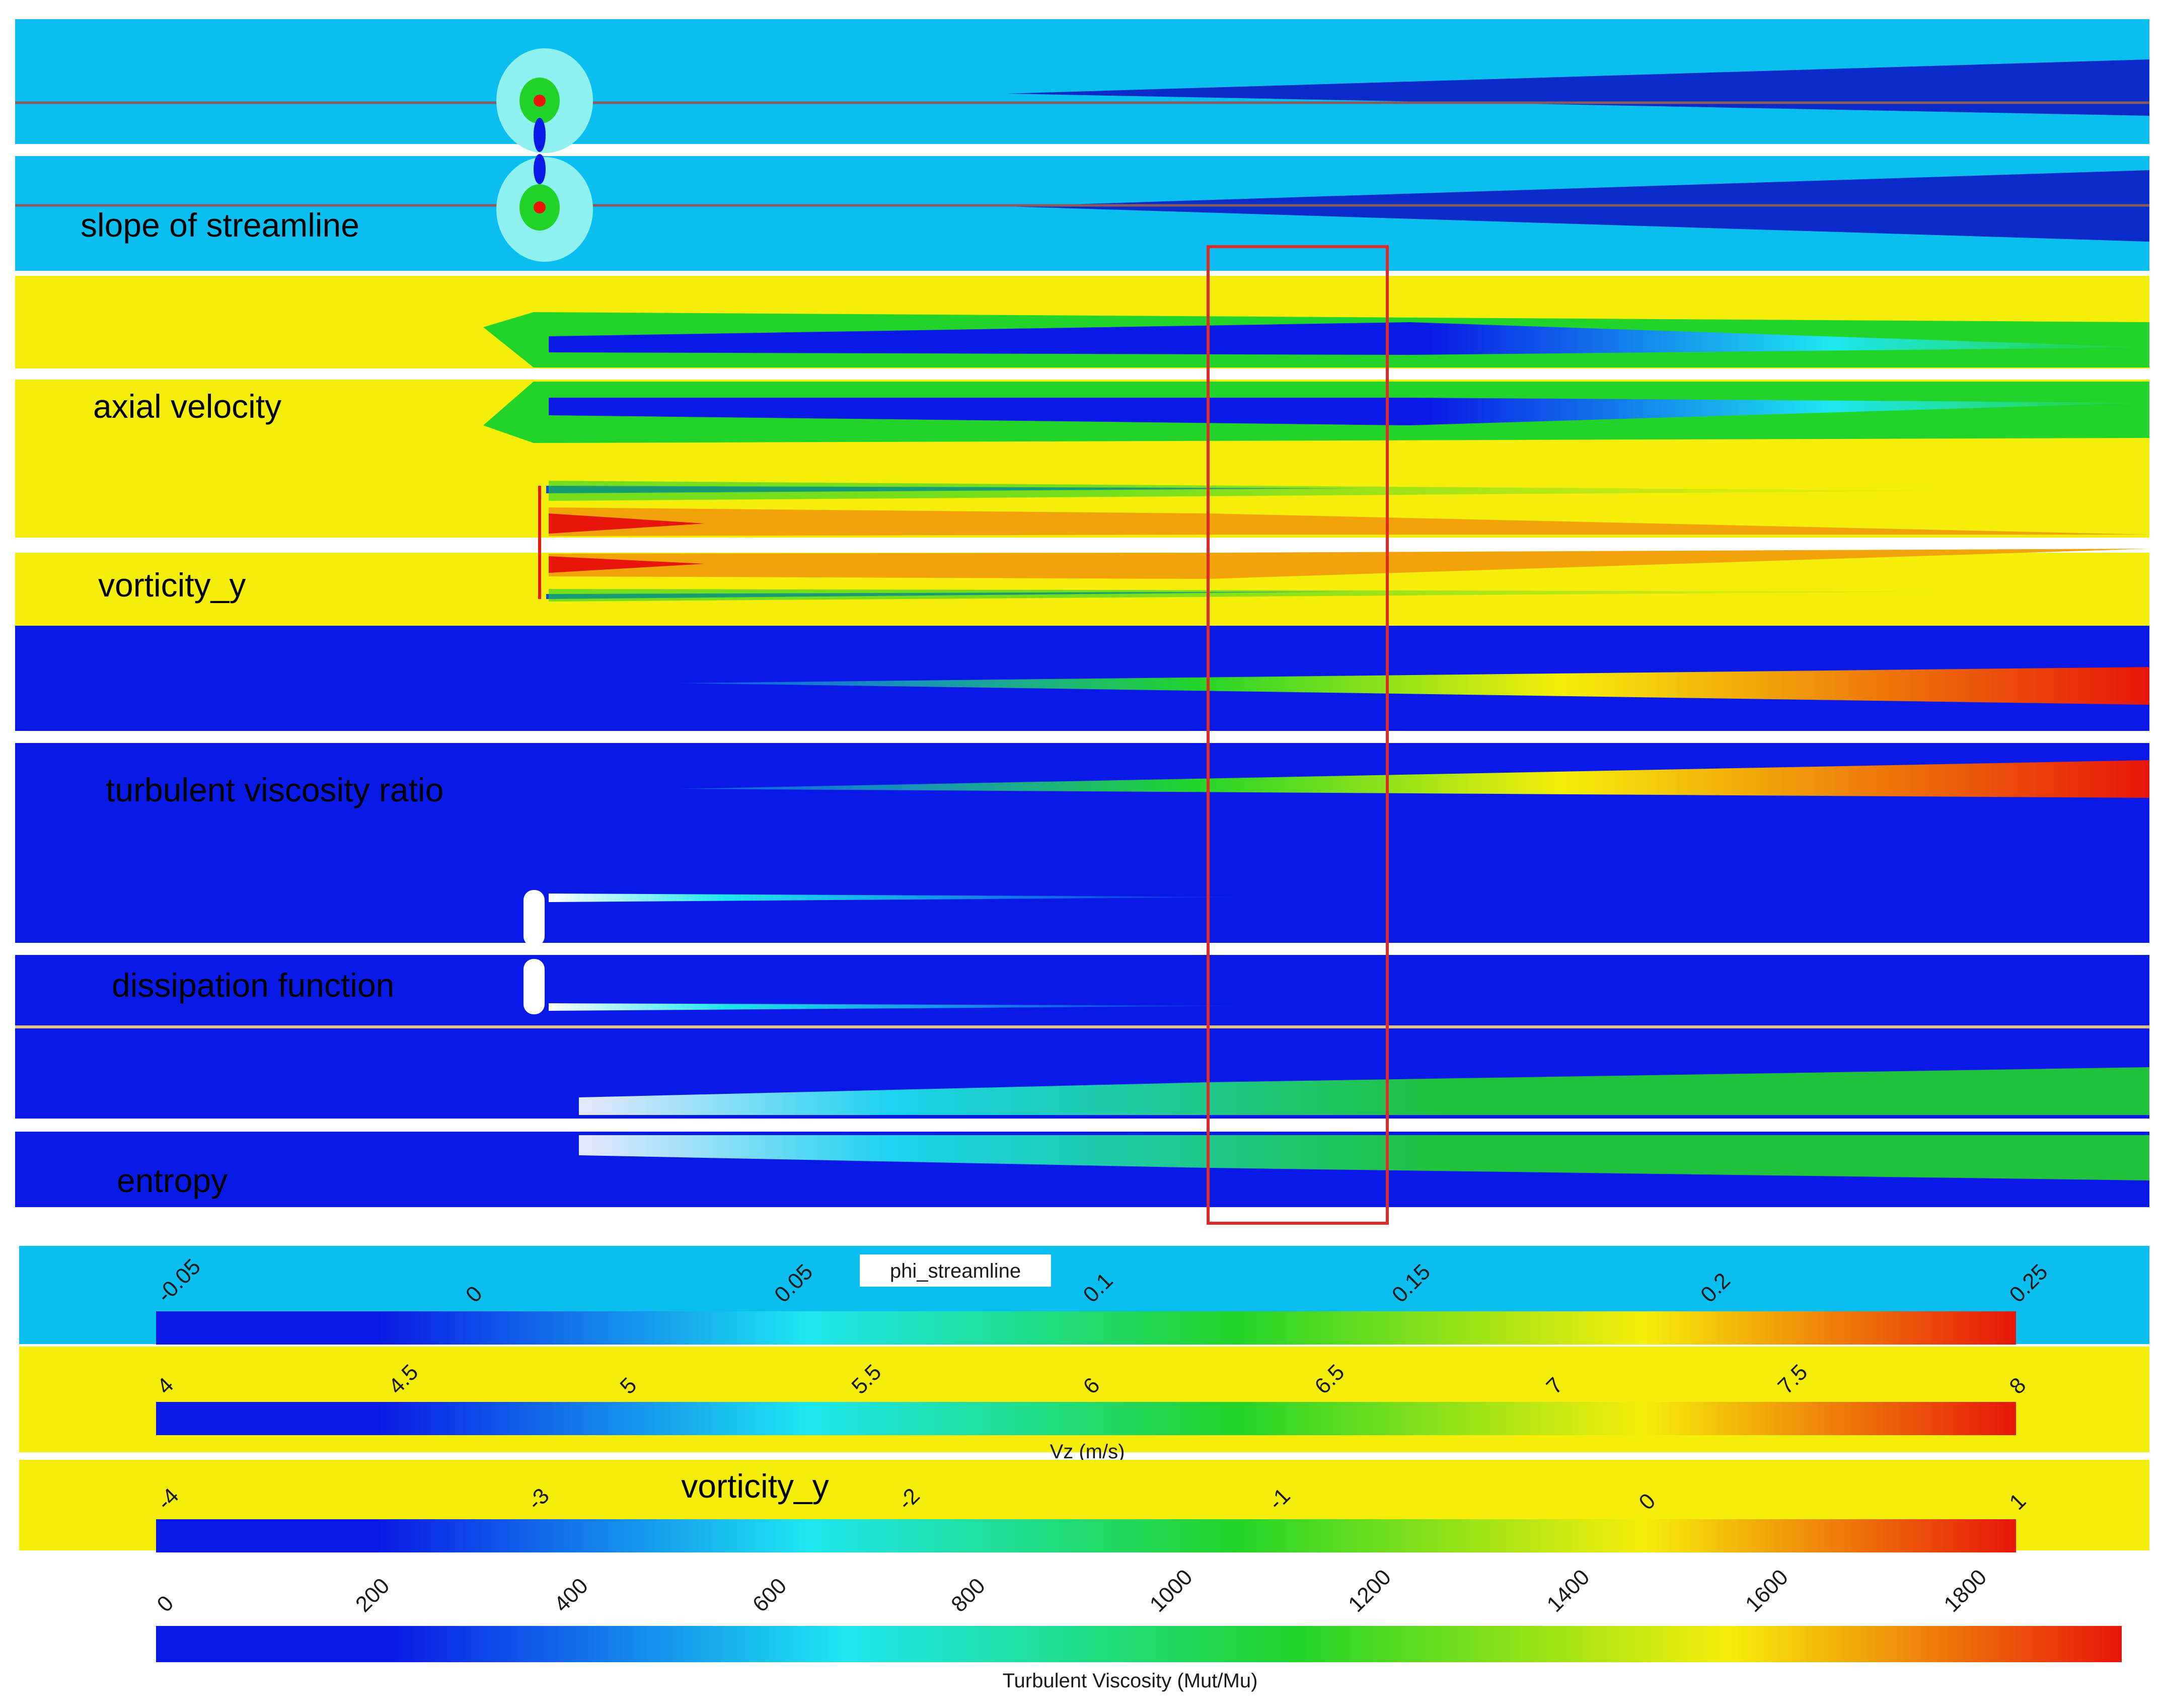  I want to click on panel-label-slope: slope of streamline, so click(220, 225).